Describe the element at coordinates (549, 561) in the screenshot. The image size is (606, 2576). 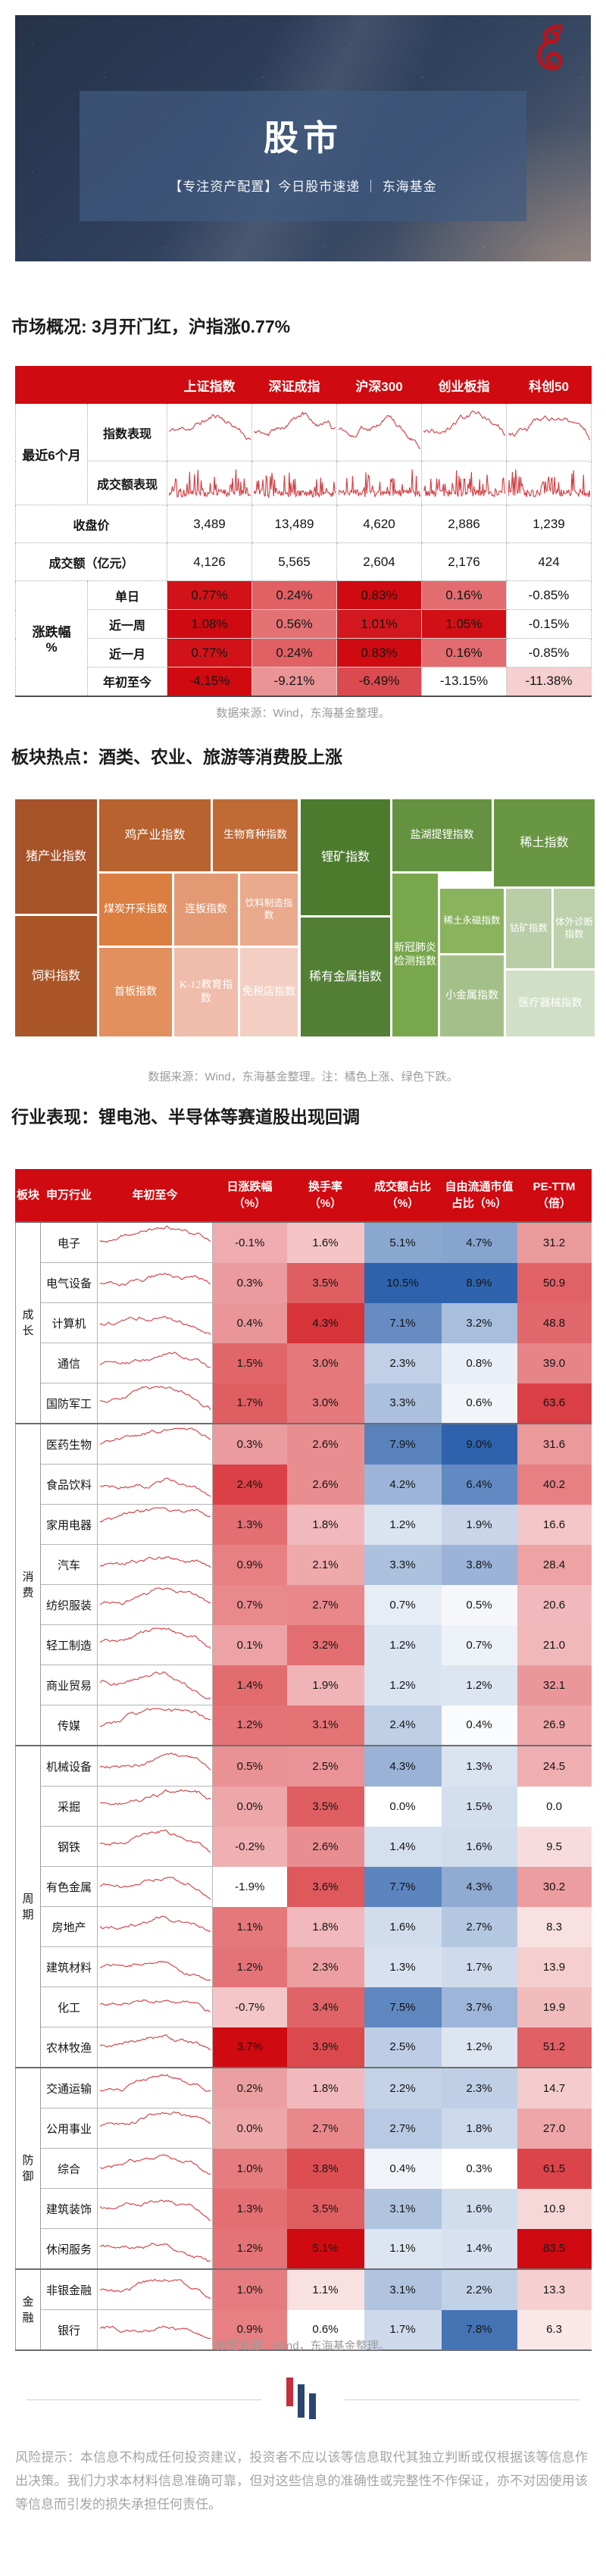
I see `market-value-cell: 424` at that location.